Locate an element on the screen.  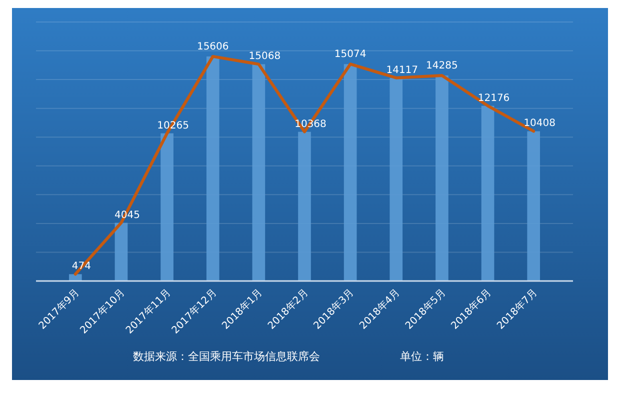
data-label: 10408 is located at coordinates (540, 124).